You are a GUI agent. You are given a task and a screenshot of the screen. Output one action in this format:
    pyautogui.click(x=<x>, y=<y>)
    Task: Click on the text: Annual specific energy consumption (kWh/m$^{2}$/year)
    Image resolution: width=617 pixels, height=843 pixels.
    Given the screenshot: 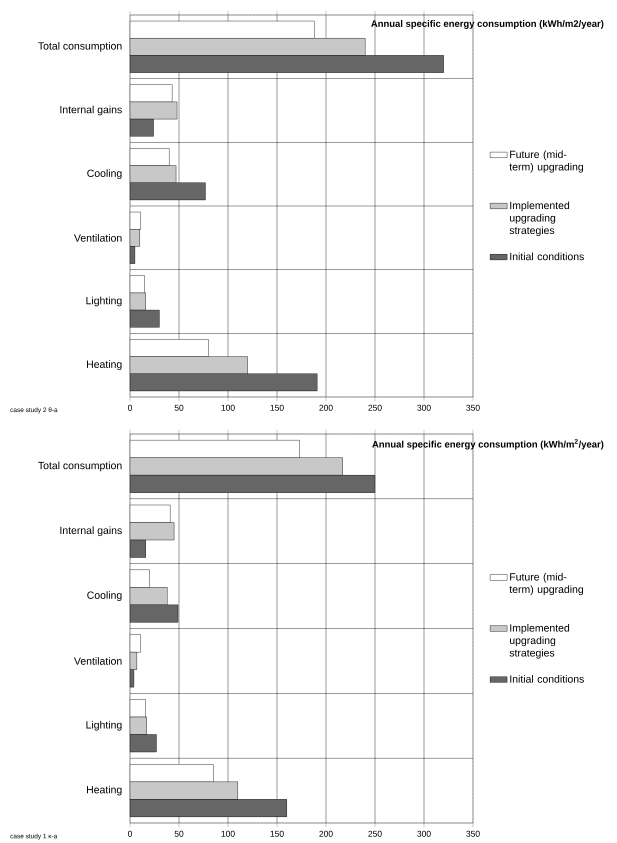 What is the action you would take?
    pyautogui.click(x=488, y=444)
    